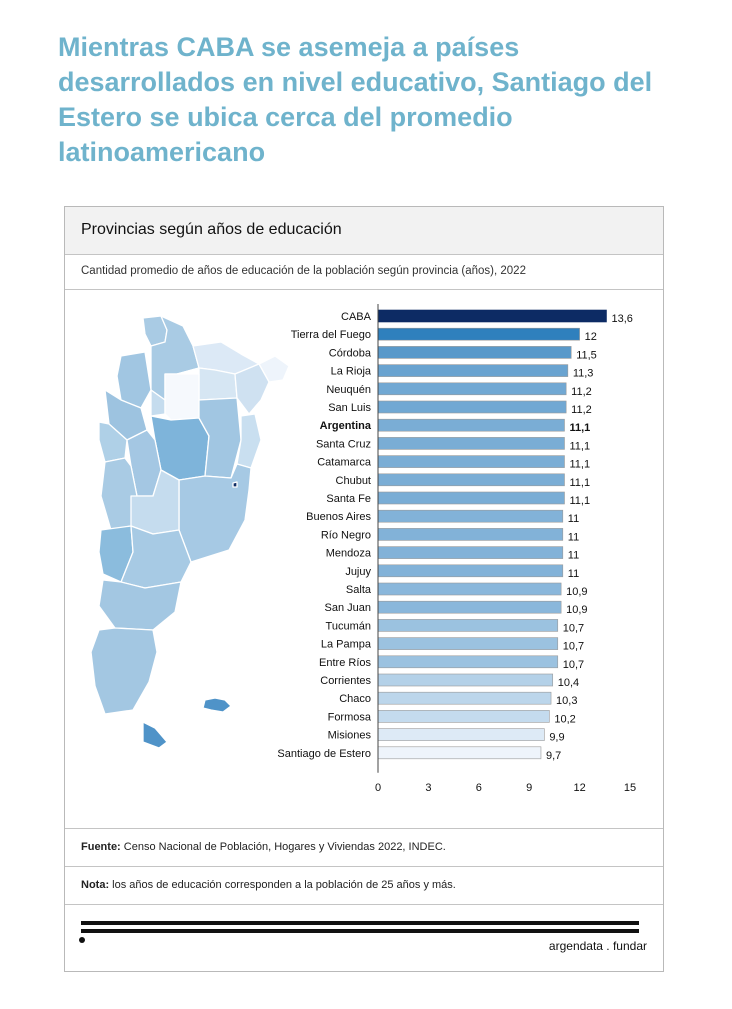 This screenshot has width=732, height=1009. Describe the element at coordinates (346, 535) in the screenshot. I see `category-label: Río Negro` at that location.